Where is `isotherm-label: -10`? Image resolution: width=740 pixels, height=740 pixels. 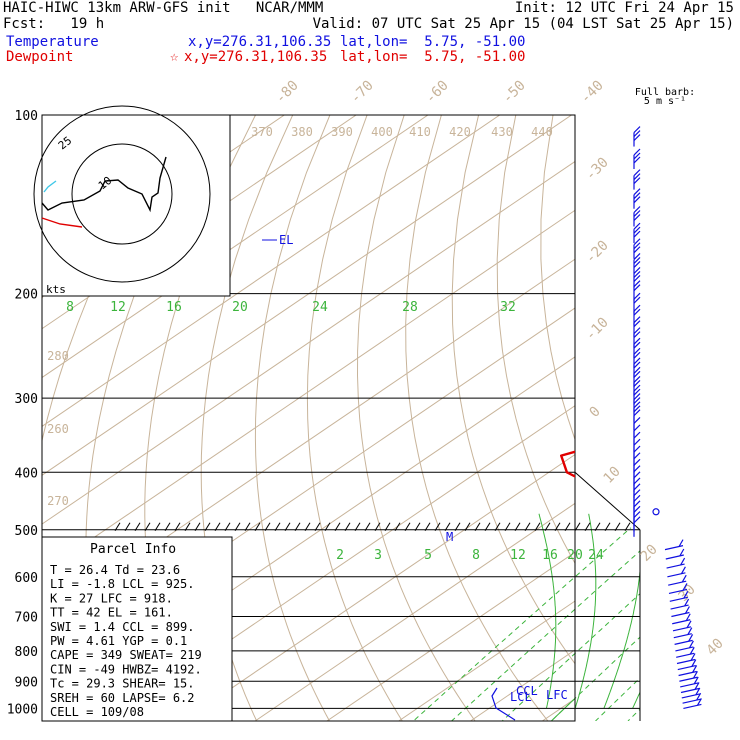
isotherm-label: -10 is located at coordinates (597, 329).